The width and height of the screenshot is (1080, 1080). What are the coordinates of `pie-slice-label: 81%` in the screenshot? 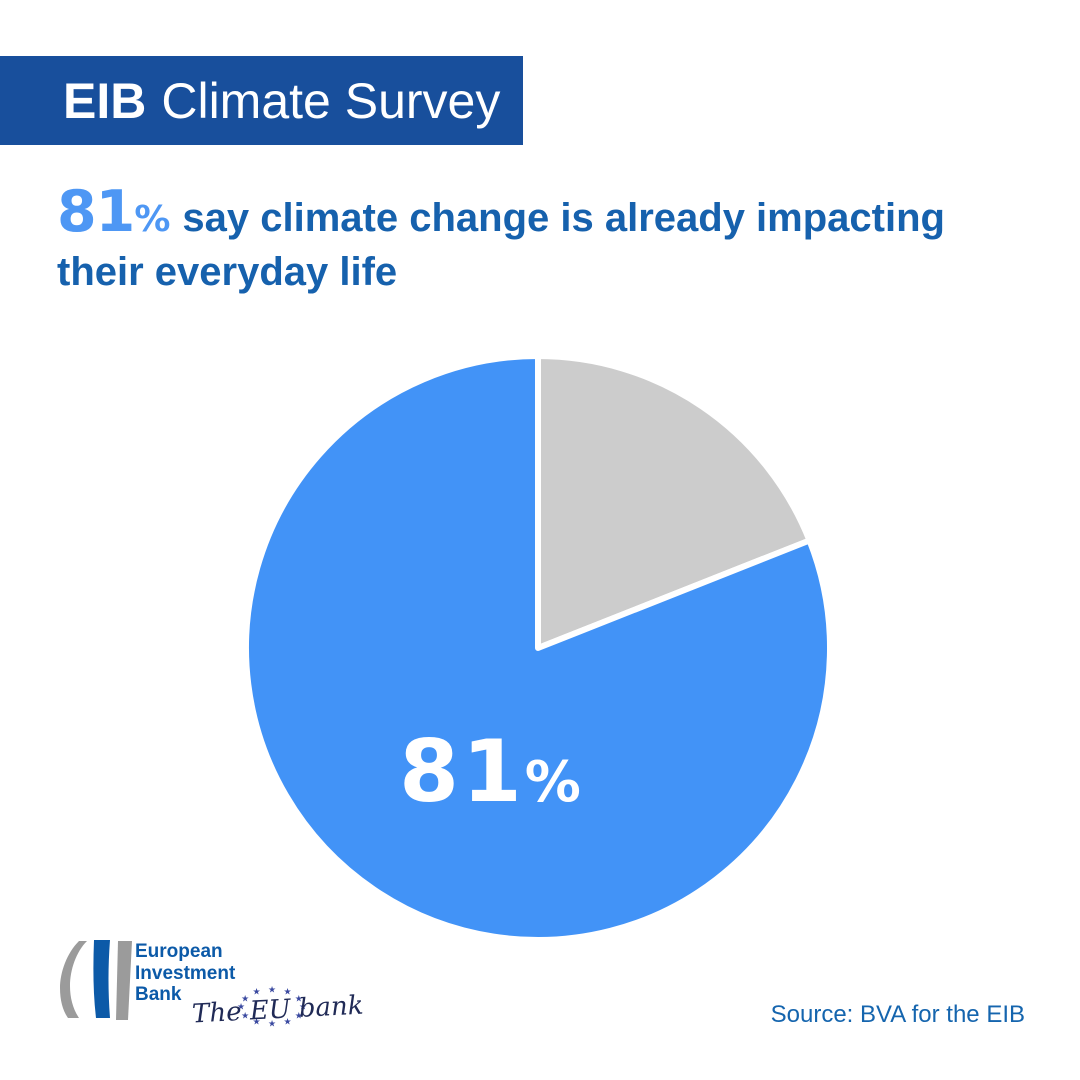 It's located at (490, 772).